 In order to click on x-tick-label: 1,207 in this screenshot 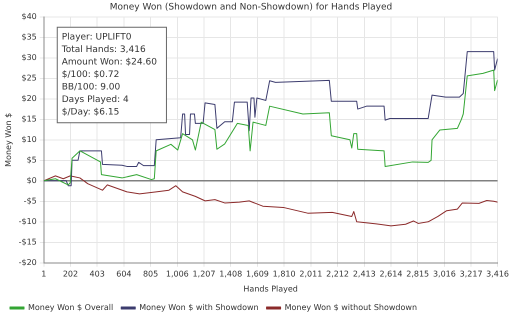, I will do `click(204, 274)`.